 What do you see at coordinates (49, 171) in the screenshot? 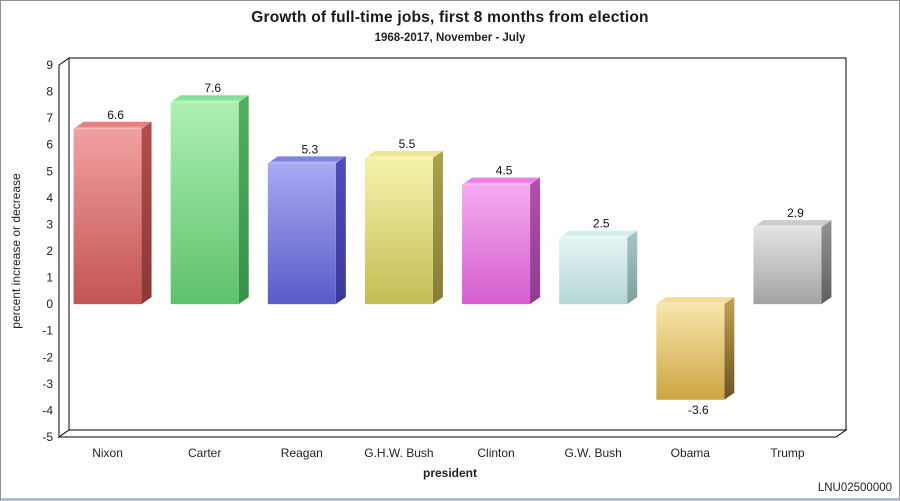
I see `y-tick-label: 5` at bounding box center [49, 171].